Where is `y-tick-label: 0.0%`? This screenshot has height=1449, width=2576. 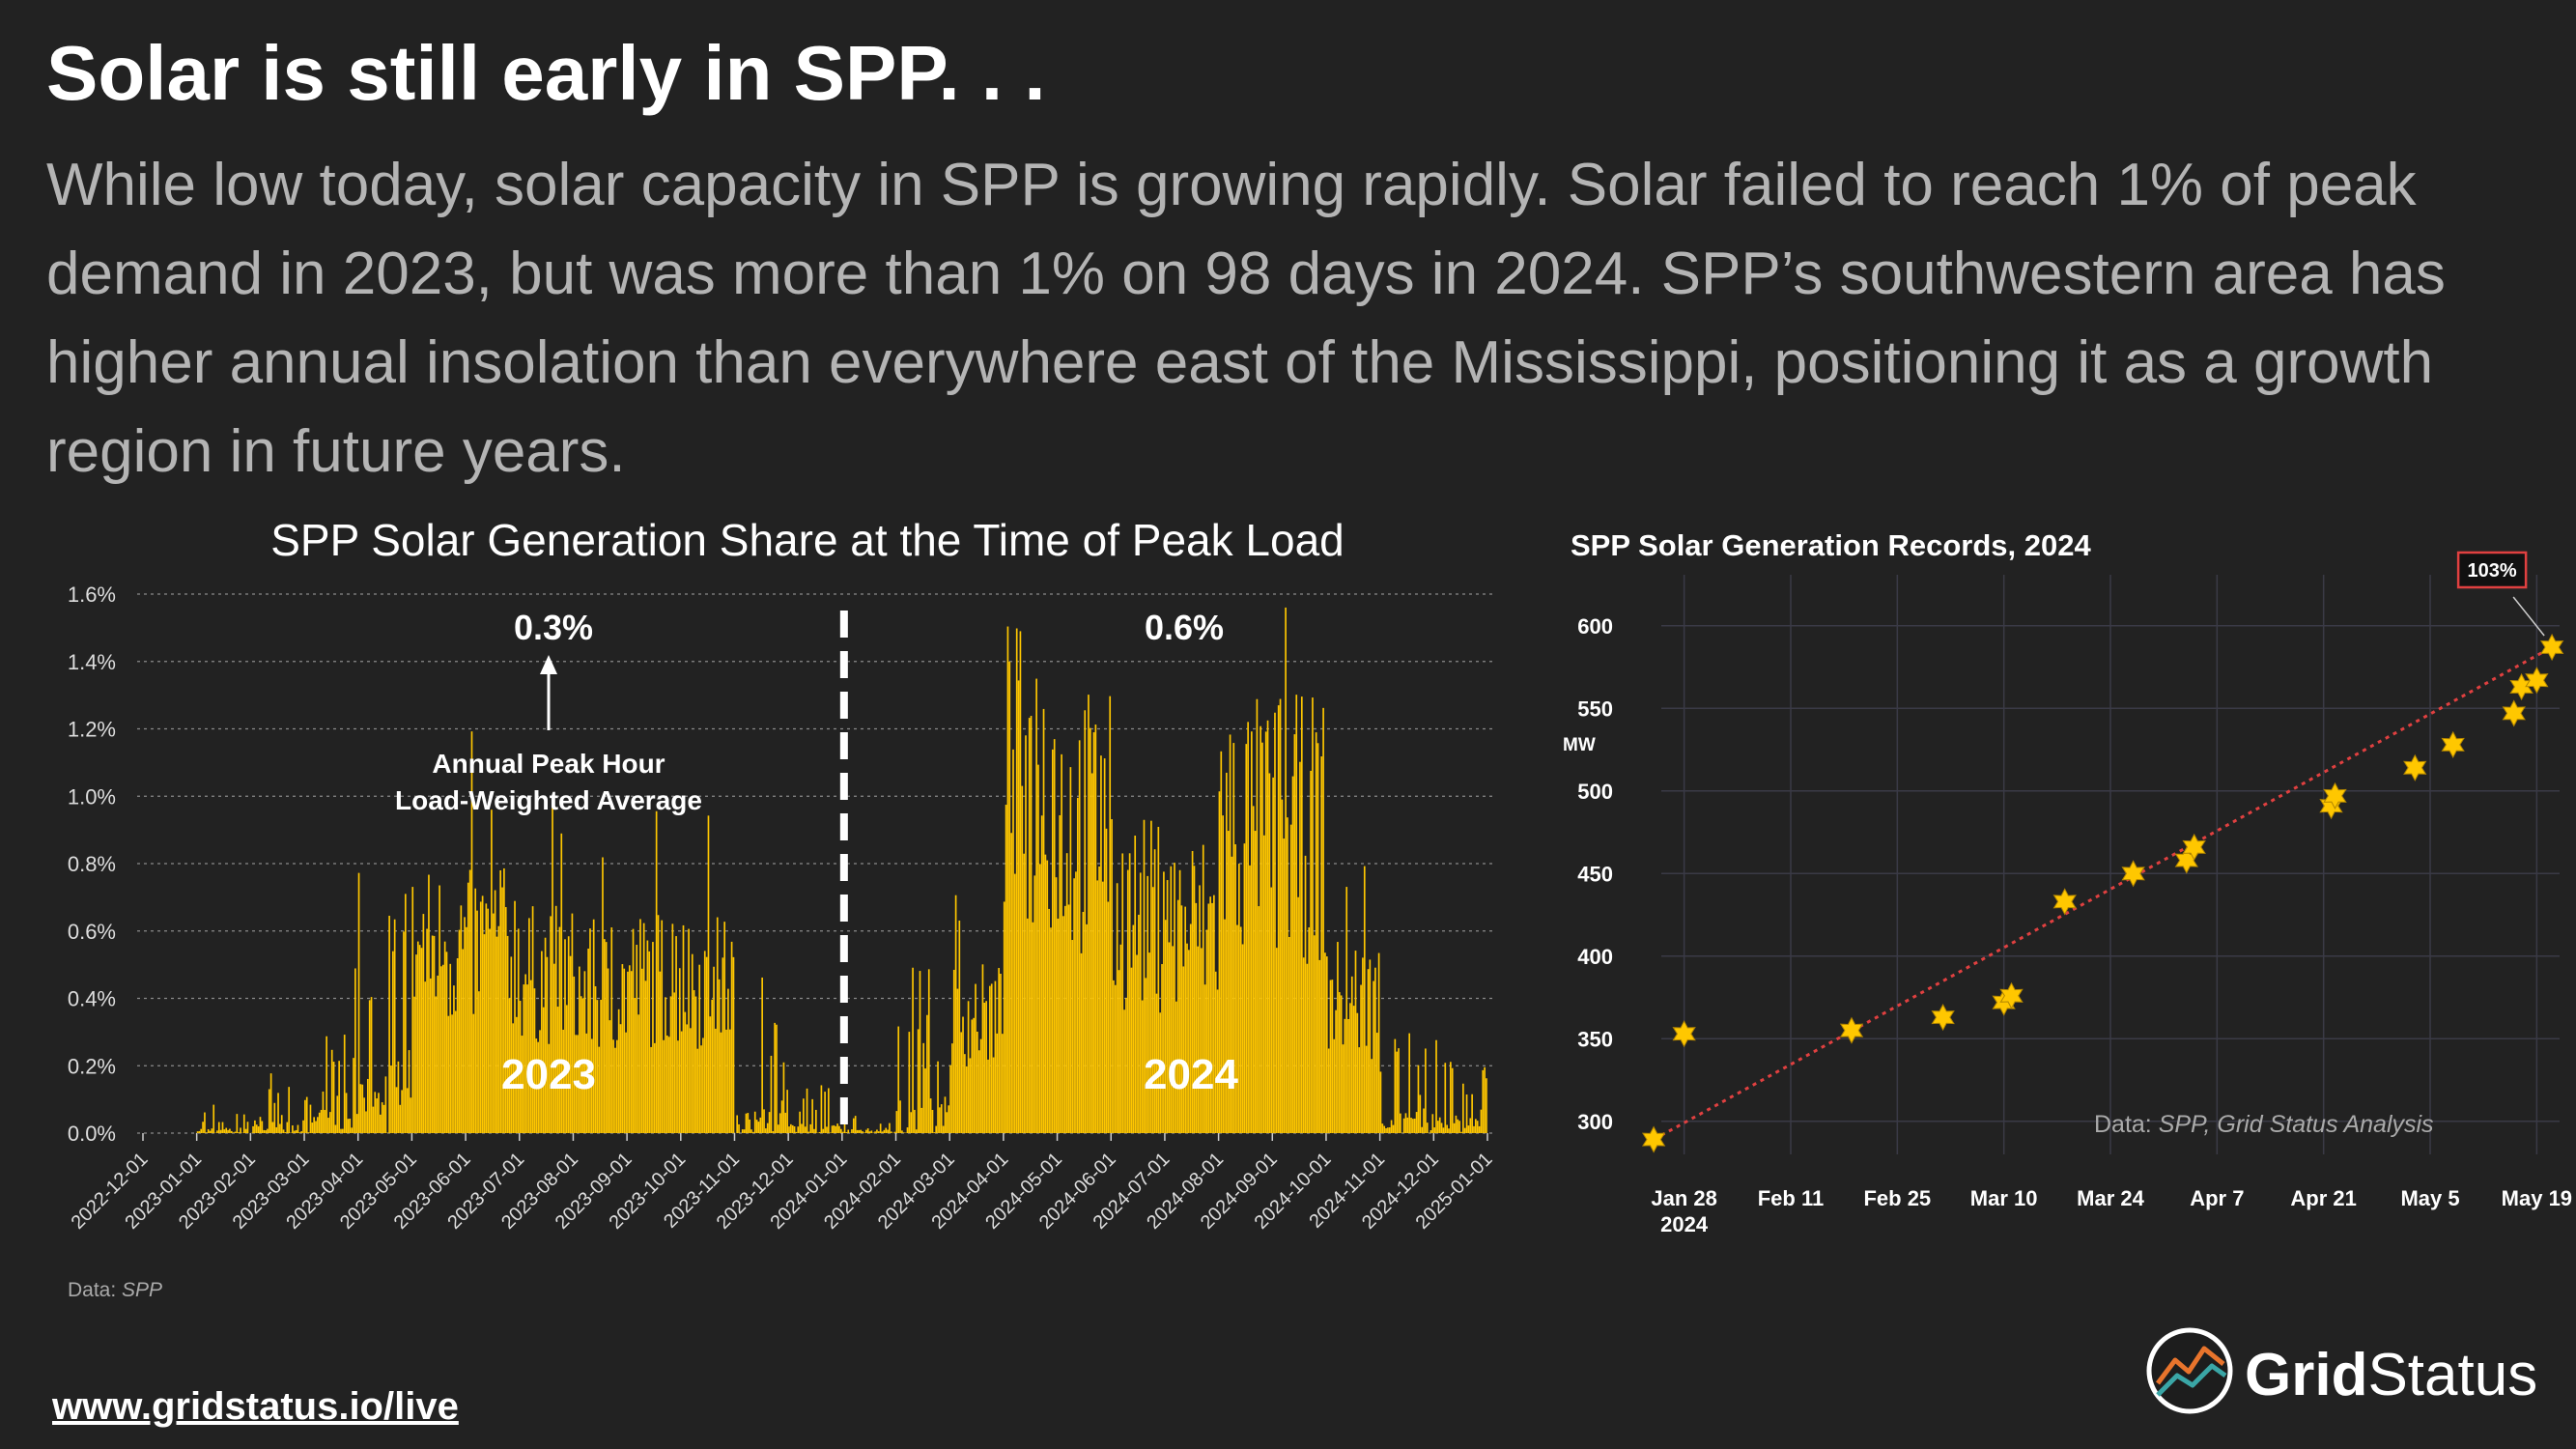
y-tick-label: 0.0% is located at coordinates (92, 1134).